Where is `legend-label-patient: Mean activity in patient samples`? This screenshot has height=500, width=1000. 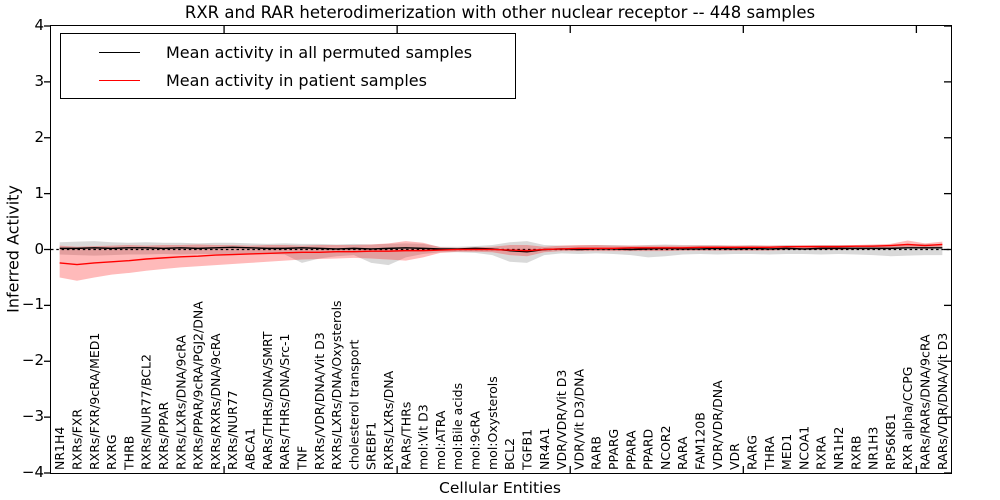 legend-label-patient: Mean activity in patient samples is located at coordinates (296, 80).